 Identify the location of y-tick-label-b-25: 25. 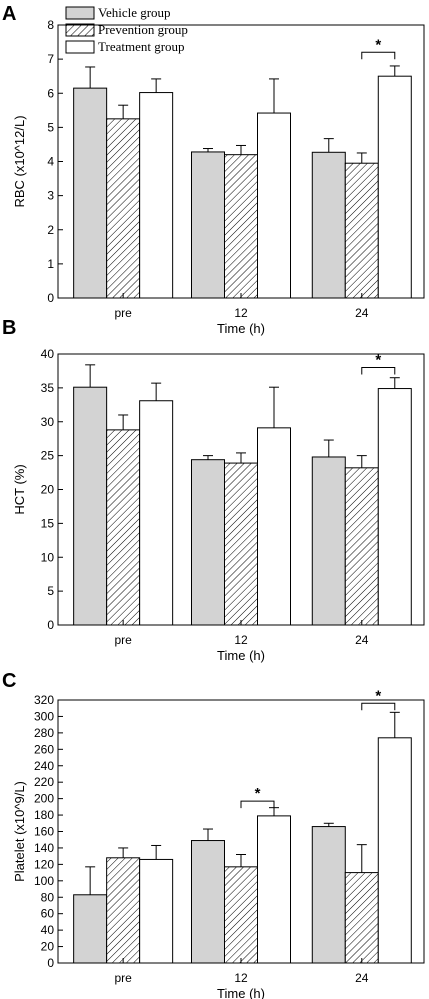
(48, 456).